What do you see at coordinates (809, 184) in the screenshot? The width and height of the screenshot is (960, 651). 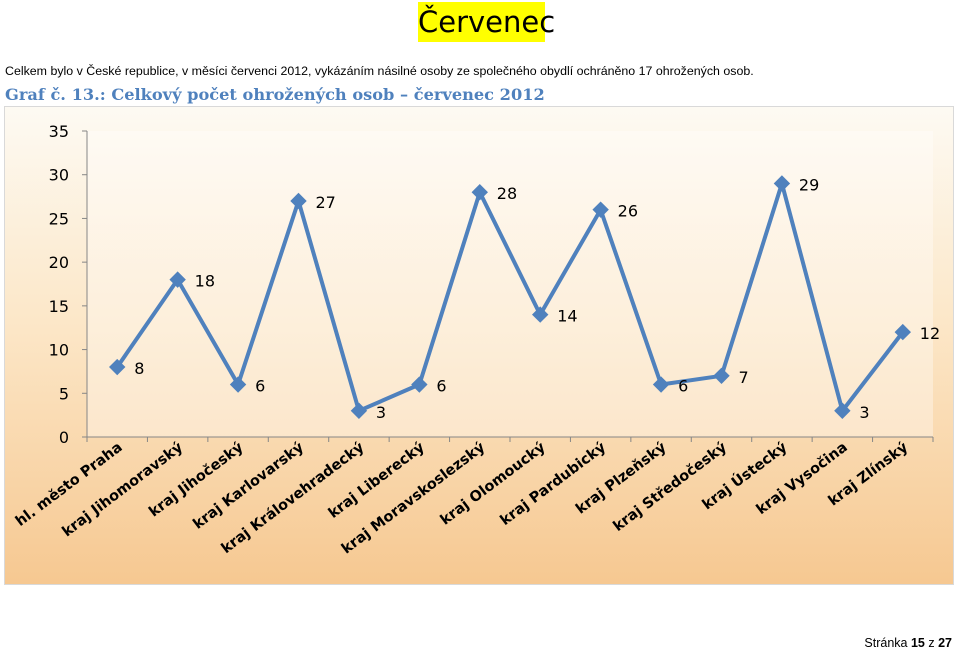 I see `data-label: 29` at bounding box center [809, 184].